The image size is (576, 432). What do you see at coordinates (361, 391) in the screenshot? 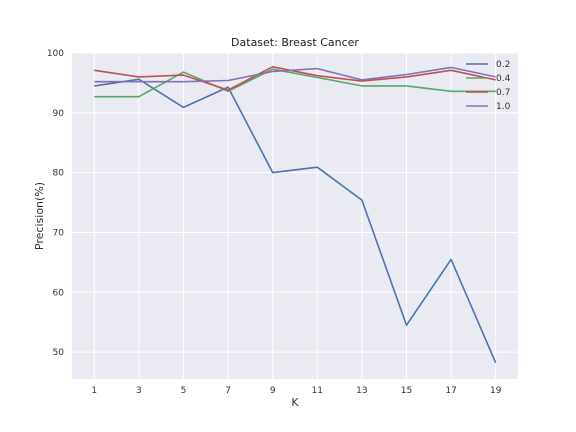
I see `x-tick-label: 13` at bounding box center [361, 391].